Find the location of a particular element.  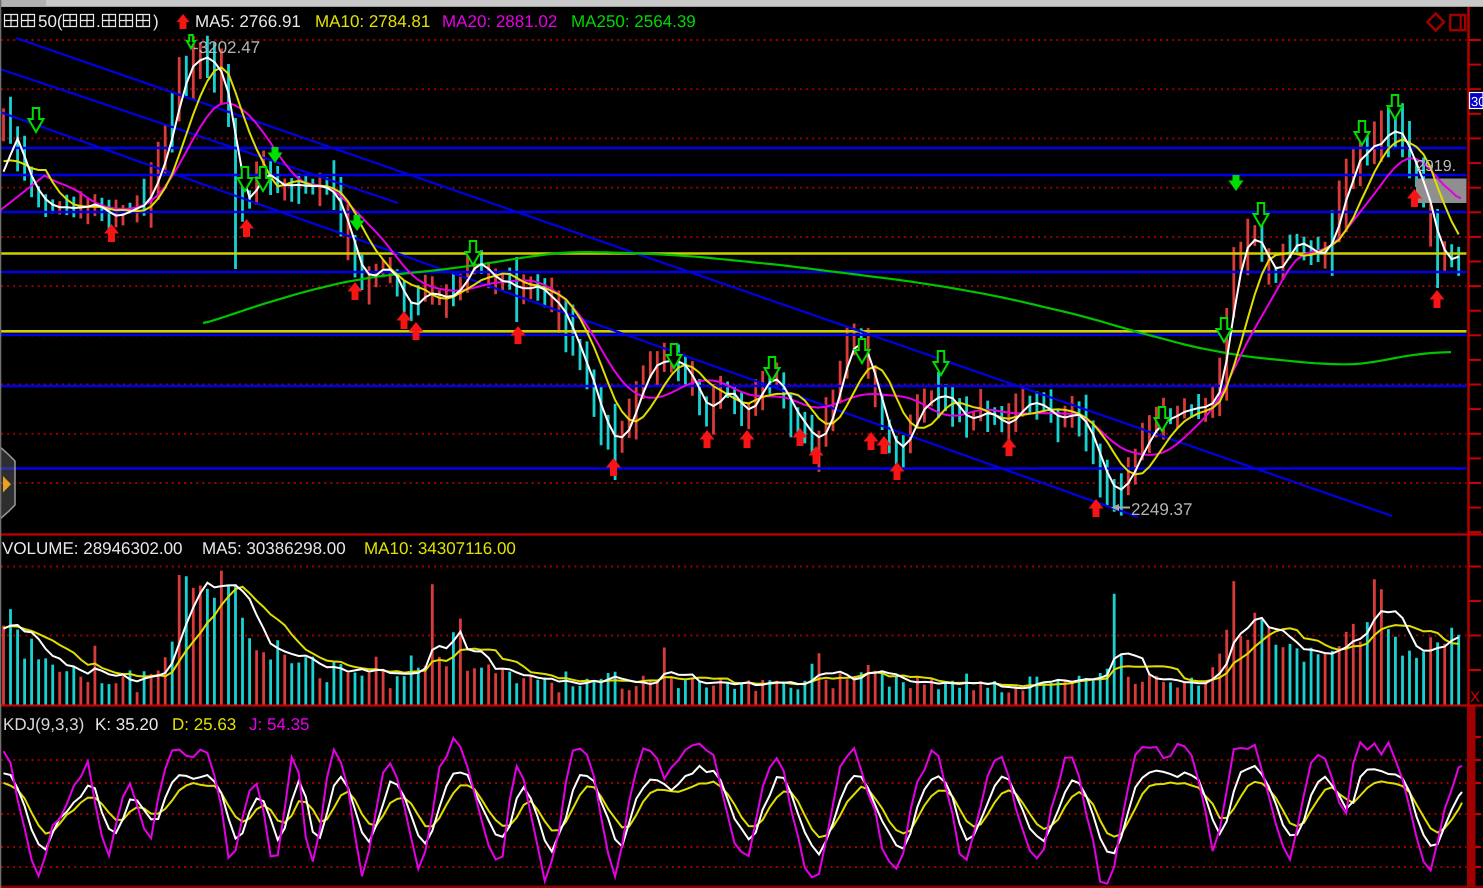

svg-text: D: 25.63 is located at coordinates (204, 724).